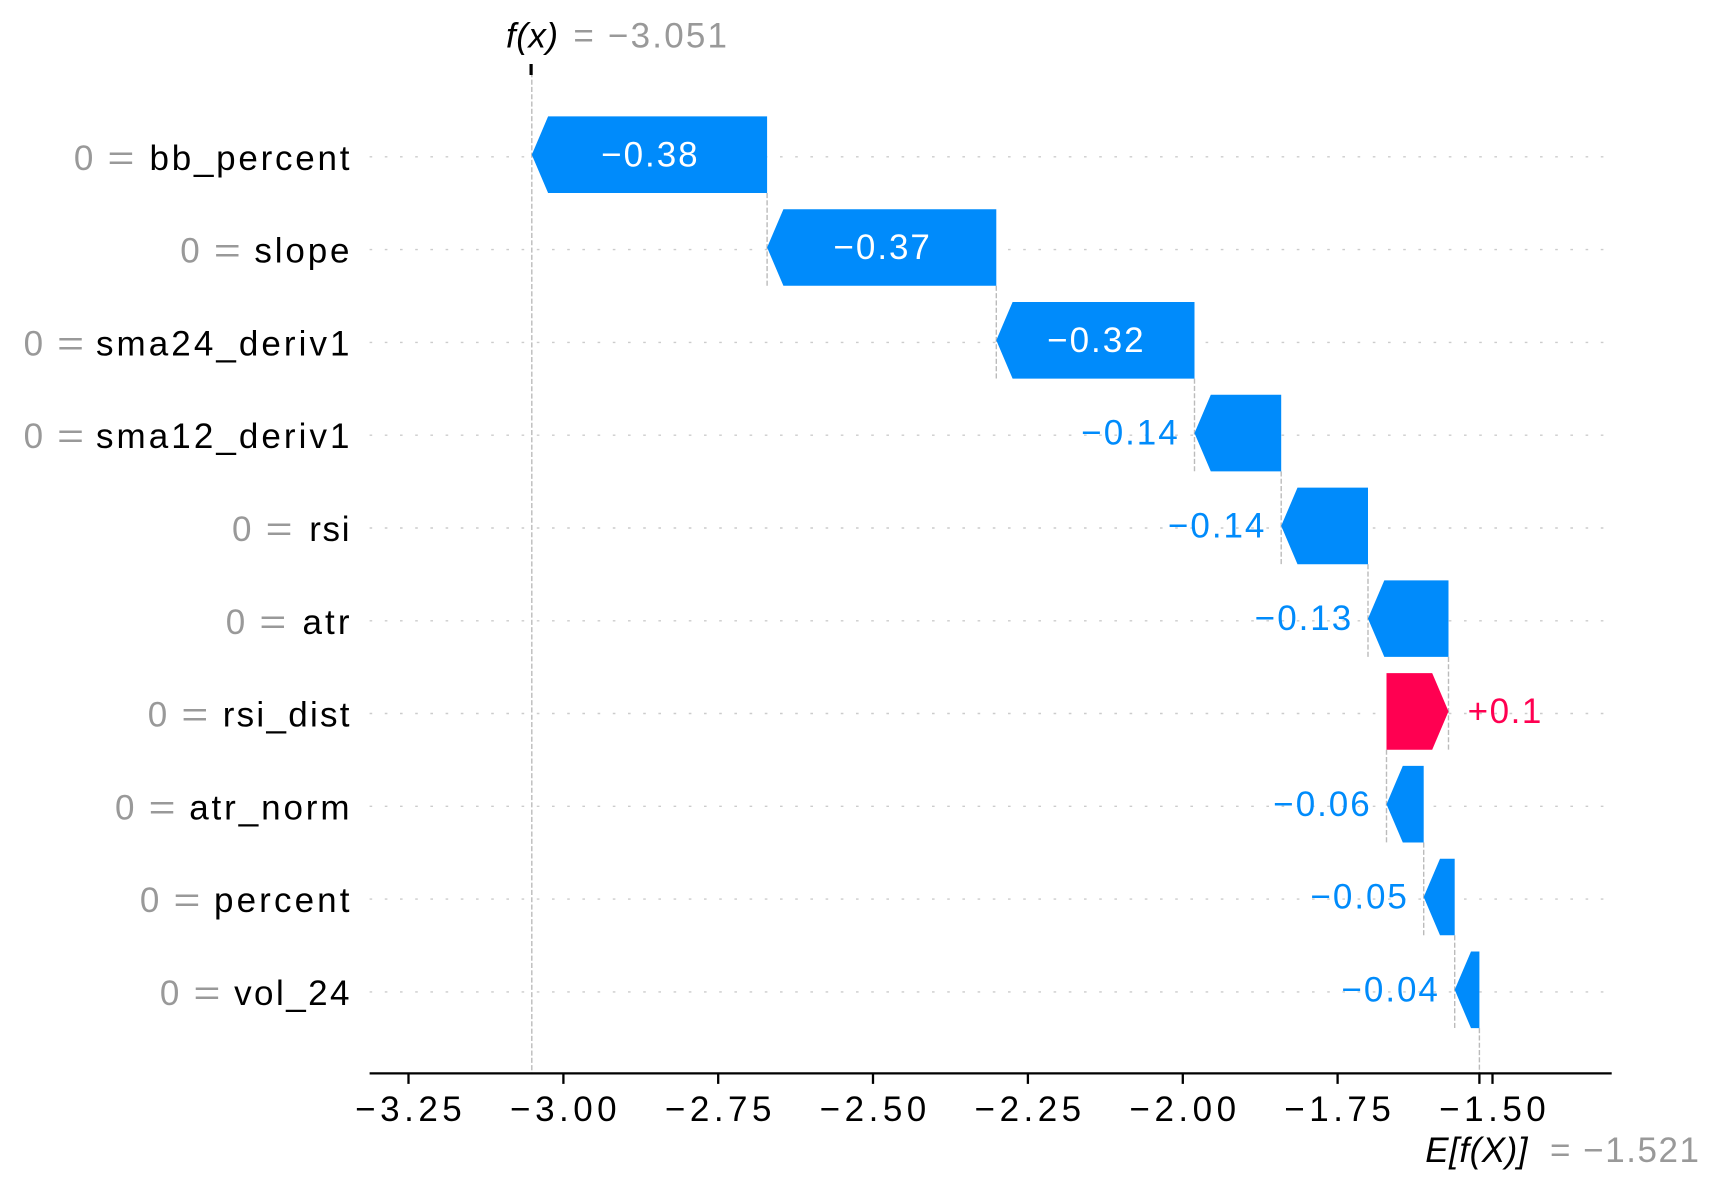 The width and height of the screenshot is (1723, 1187). I want to click on svg-text: −2.25, so click(1028, 1109).